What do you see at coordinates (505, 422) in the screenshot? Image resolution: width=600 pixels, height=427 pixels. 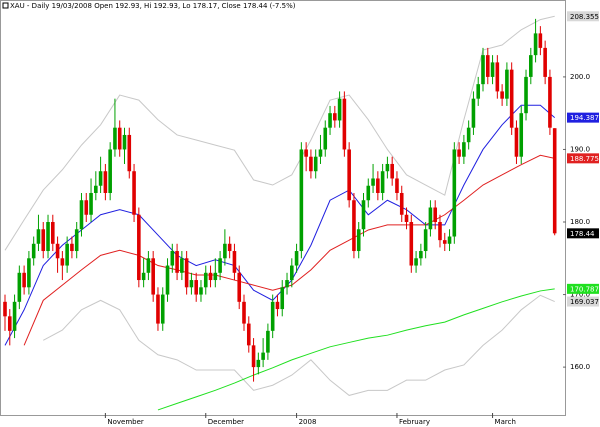 I see `x-tick-label: March` at bounding box center [505, 422].